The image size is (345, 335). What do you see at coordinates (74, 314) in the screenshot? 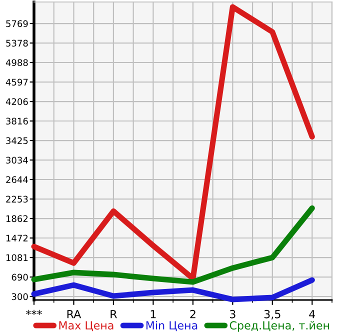
I see `x-tick-label: RA` at bounding box center [74, 314].